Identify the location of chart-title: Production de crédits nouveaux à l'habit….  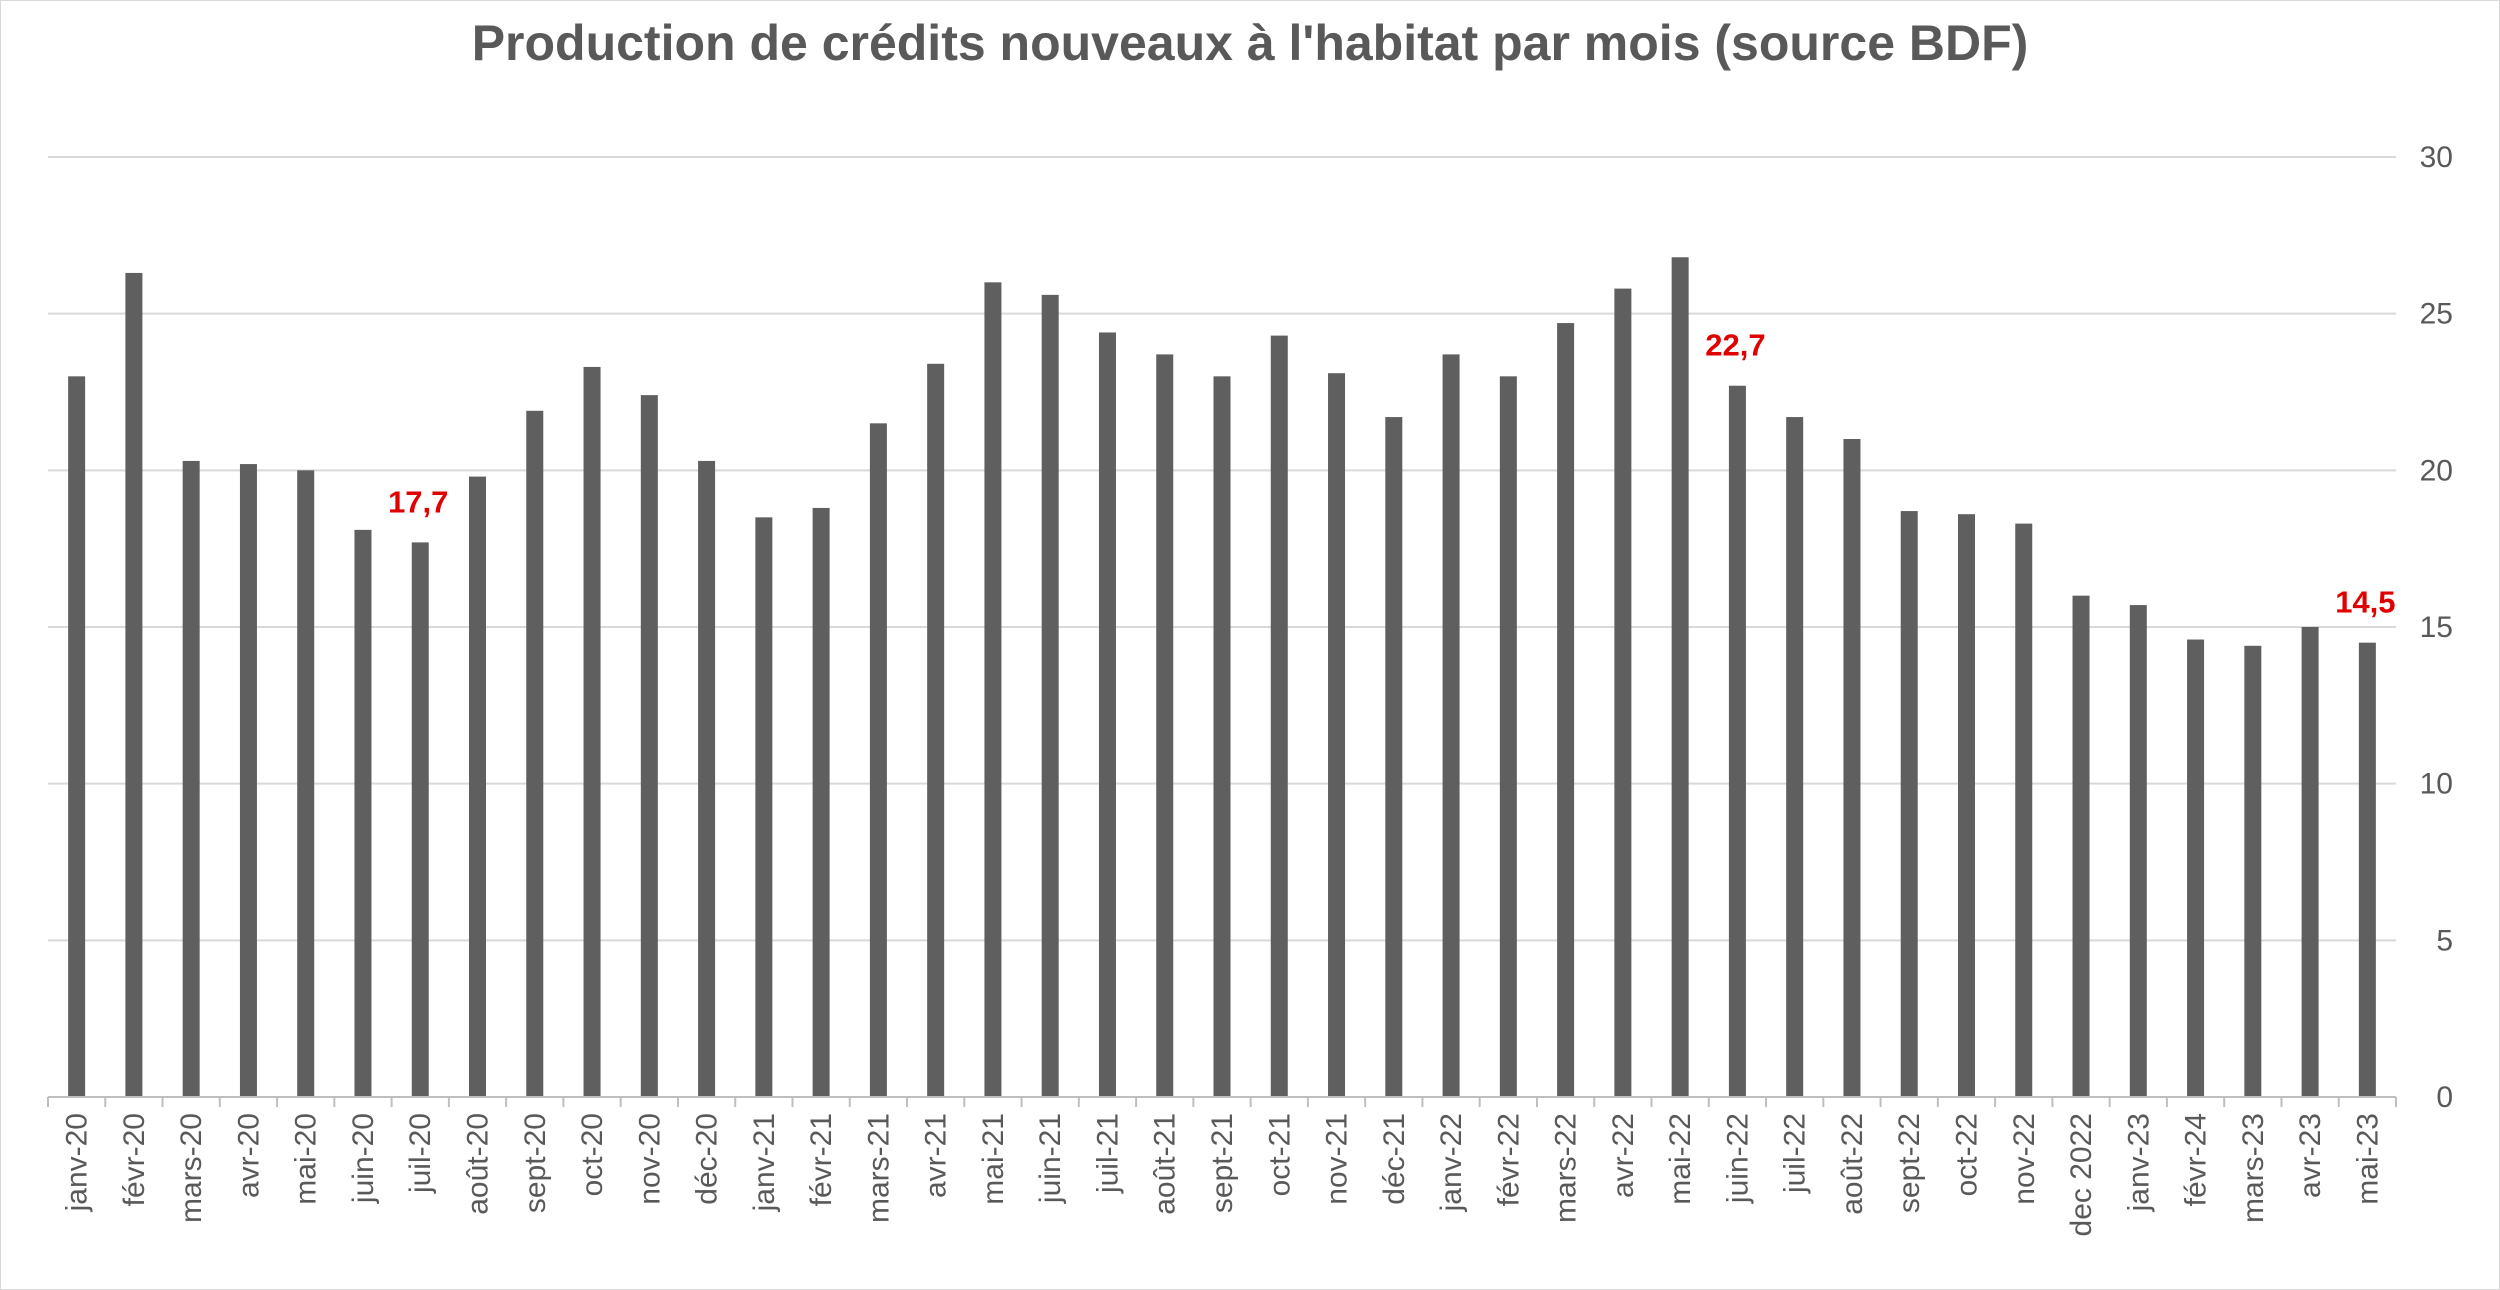
(1250, 43).